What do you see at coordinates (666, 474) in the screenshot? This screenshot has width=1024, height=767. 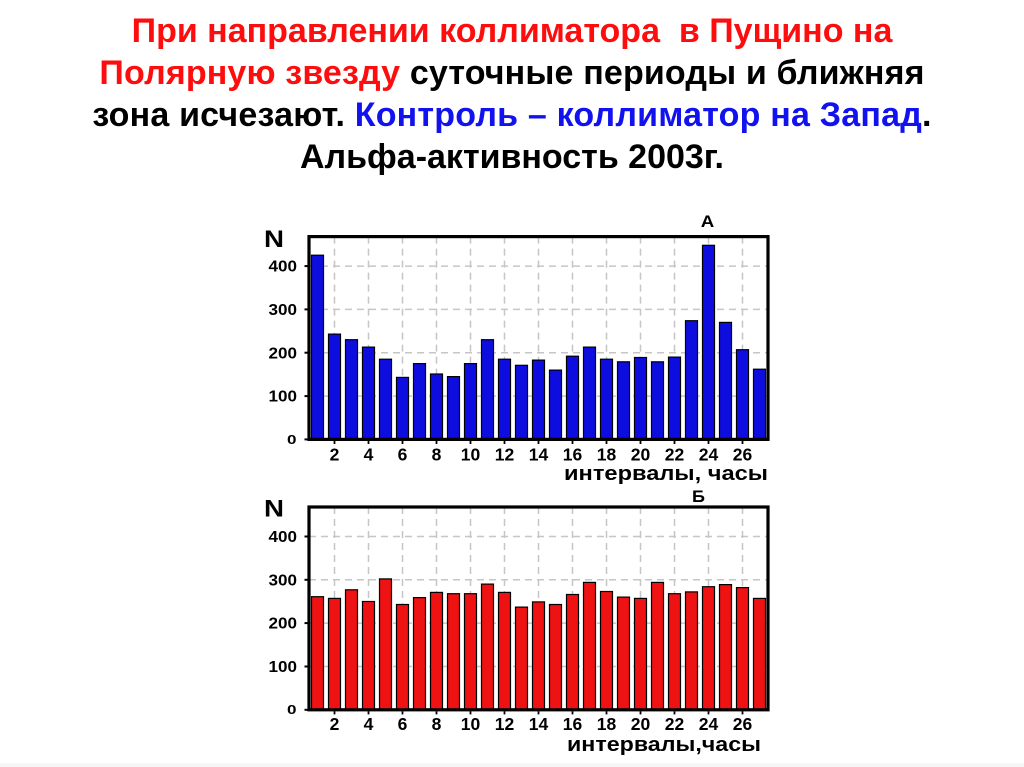 I see `svg-text: интервалы, часы` at bounding box center [666, 474].